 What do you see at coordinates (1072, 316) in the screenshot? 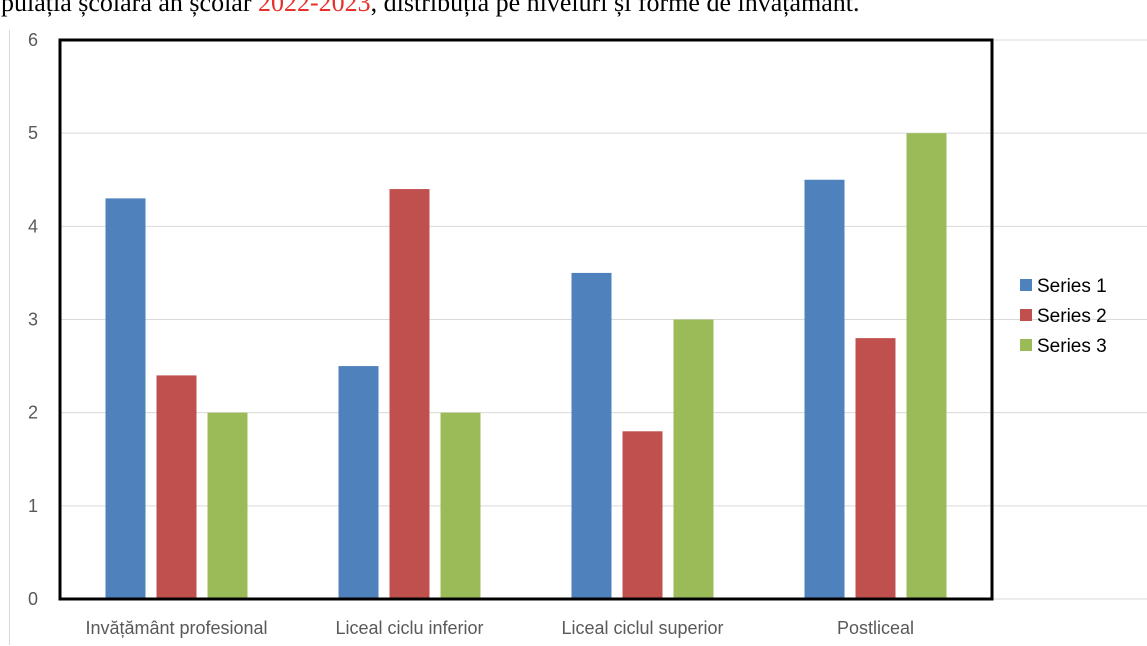
I see `legend-label-2: Series 2` at bounding box center [1072, 316].